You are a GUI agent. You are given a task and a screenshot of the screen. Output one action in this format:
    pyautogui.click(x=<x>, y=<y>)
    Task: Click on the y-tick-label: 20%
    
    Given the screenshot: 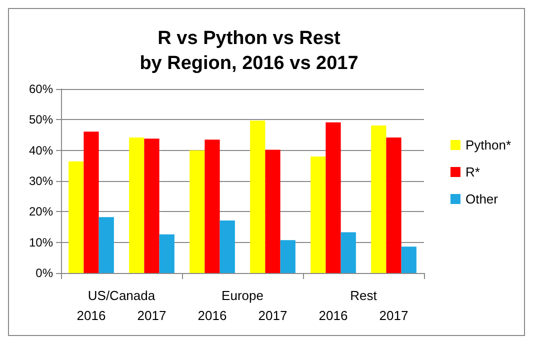 What is the action you would take?
    pyautogui.click(x=41, y=211)
    